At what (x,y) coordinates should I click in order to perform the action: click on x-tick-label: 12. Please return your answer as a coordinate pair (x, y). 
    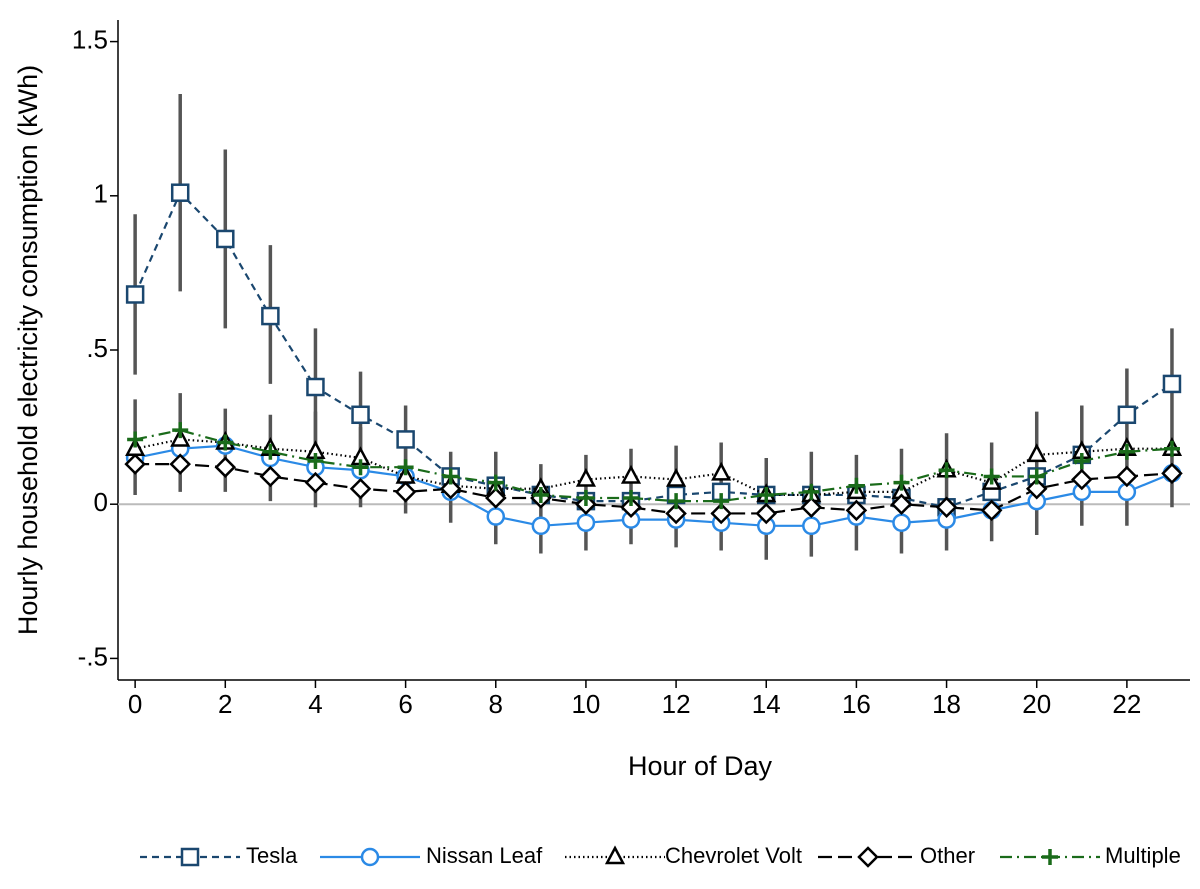
    Looking at the image, I should click on (676, 704).